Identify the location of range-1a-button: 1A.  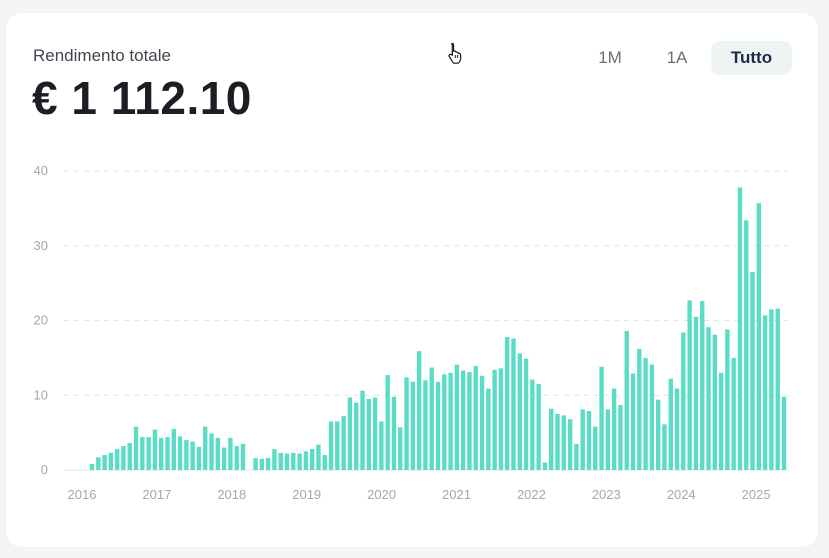
(677, 57).